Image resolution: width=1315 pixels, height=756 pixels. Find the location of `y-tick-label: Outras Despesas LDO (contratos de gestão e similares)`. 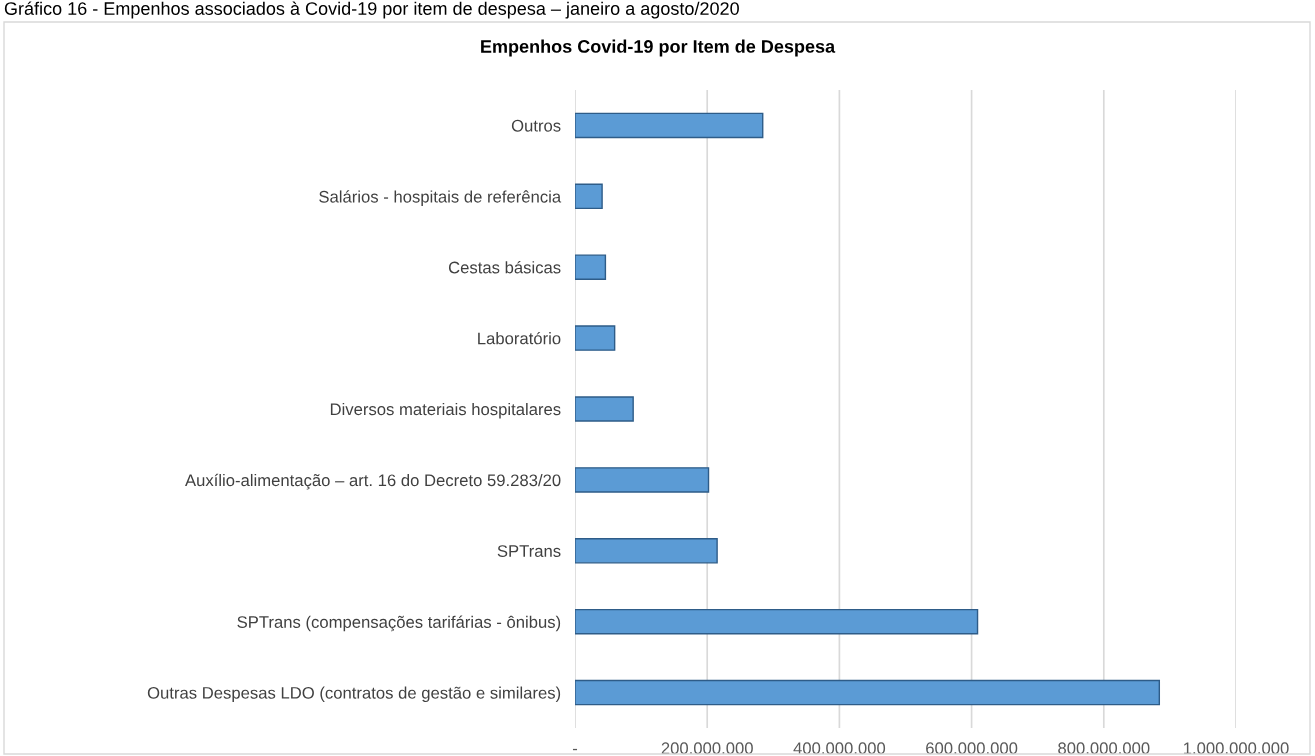

y-tick-label: Outras Despesas LDO (contratos de gestão e similares) is located at coordinates (354, 694).